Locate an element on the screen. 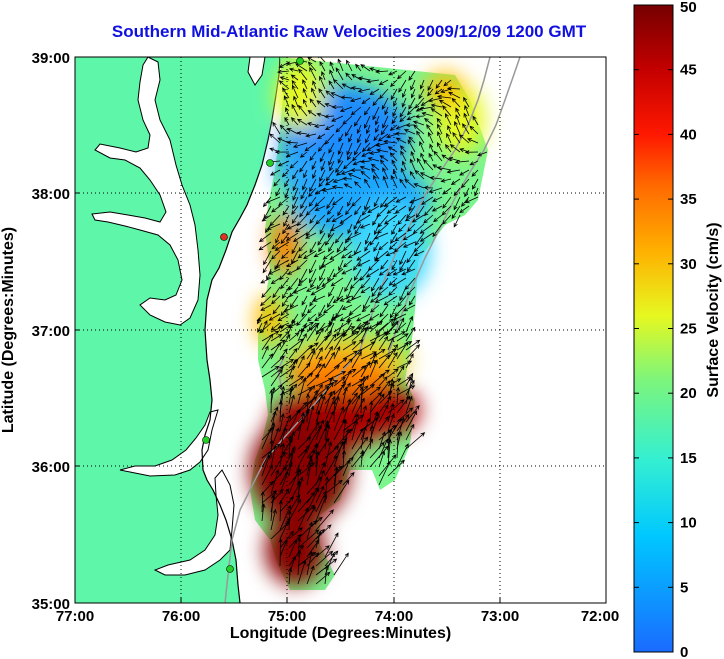 Image resolution: width=724 pixels, height=659 pixels. radar-stations is located at coordinates (253, 315).